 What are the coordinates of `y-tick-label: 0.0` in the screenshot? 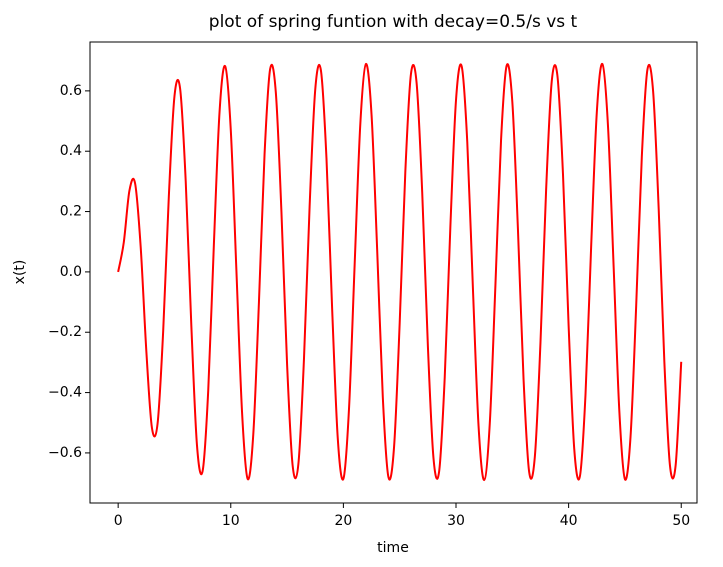 It's located at (71, 272).